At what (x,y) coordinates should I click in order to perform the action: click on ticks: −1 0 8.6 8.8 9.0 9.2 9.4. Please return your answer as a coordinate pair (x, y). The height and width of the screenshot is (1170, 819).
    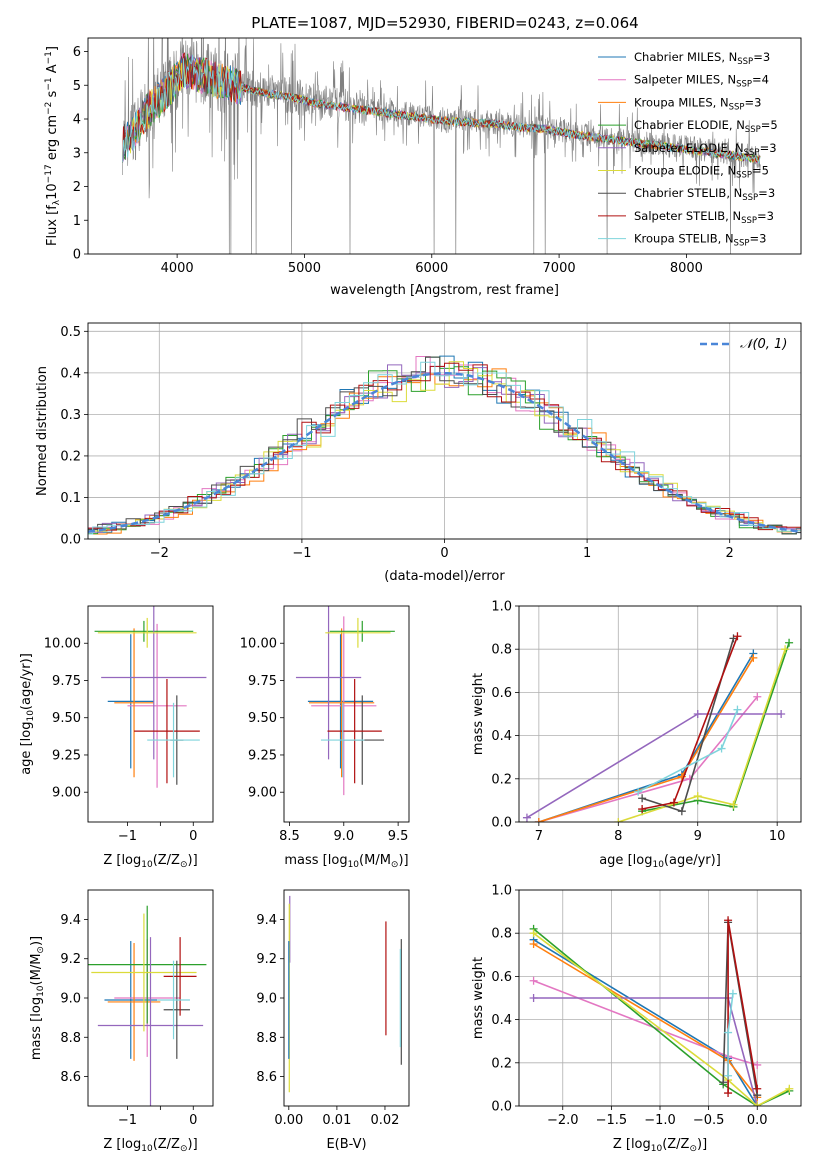
    Looking at the image, I should click on (128, 1020).